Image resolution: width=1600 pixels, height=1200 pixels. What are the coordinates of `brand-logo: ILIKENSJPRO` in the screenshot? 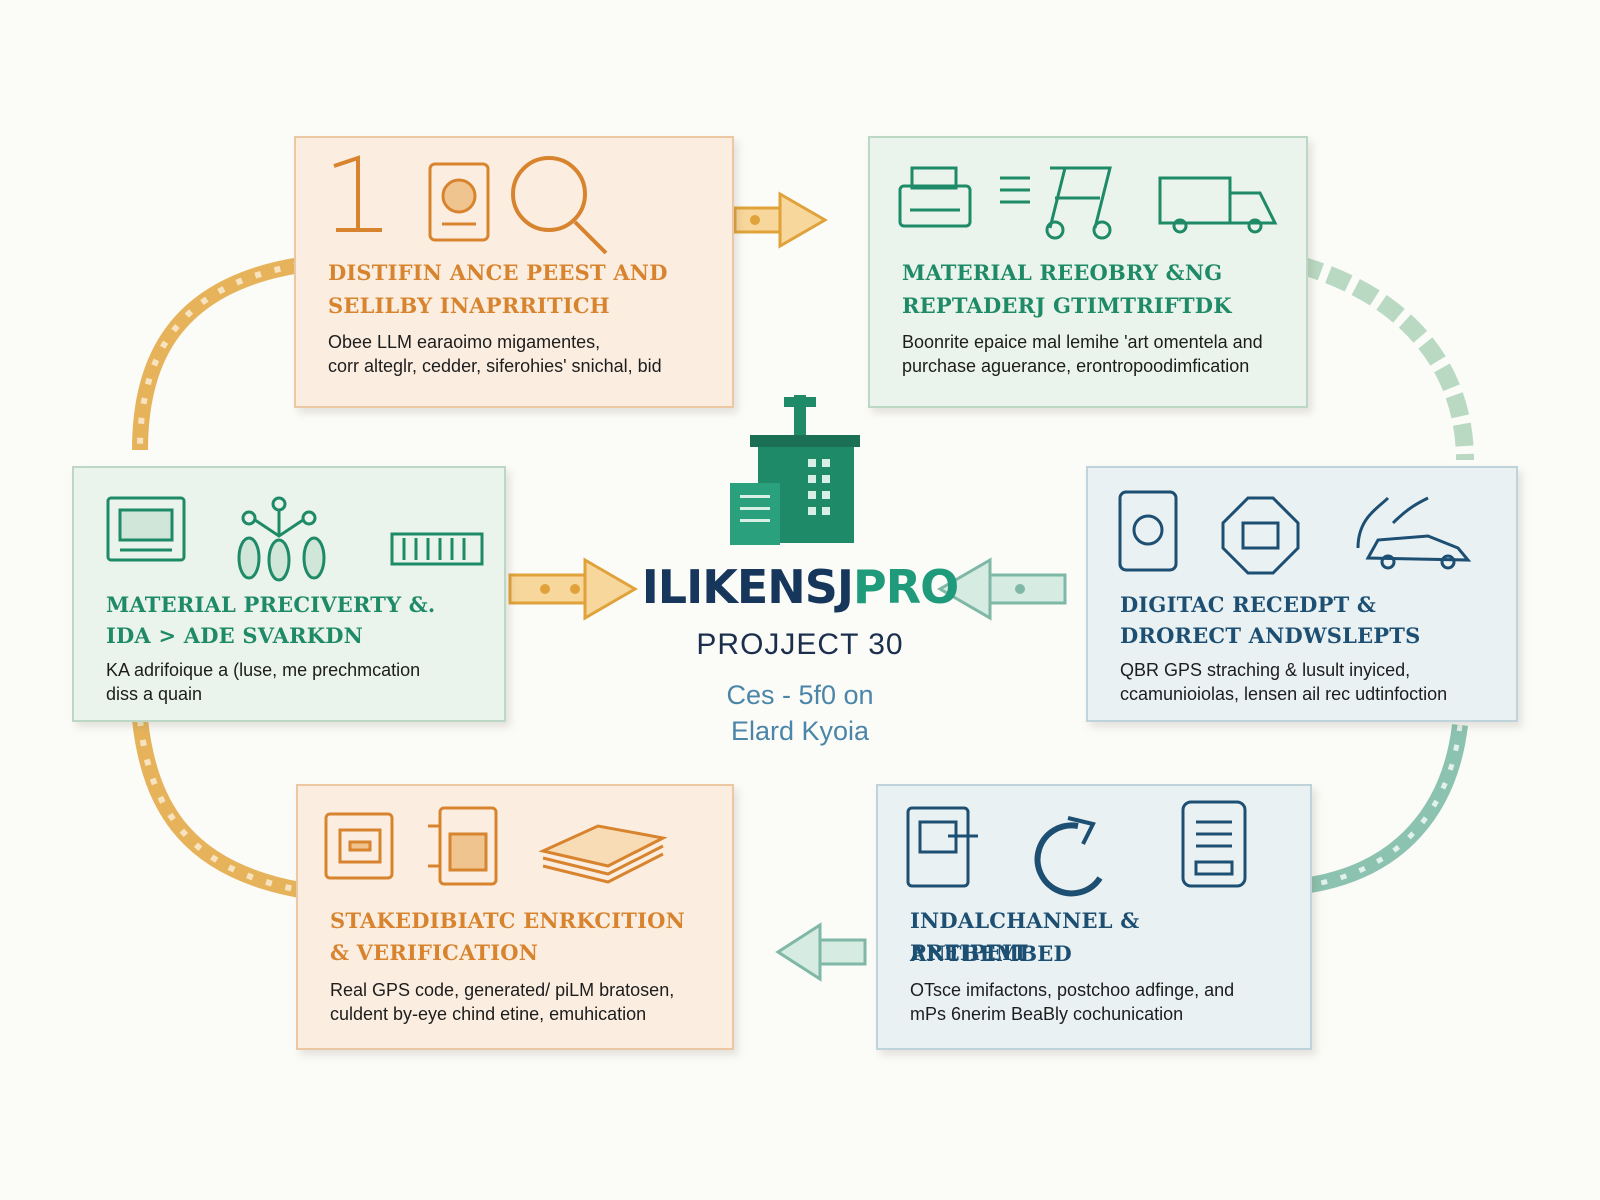 It's located at (800, 587).